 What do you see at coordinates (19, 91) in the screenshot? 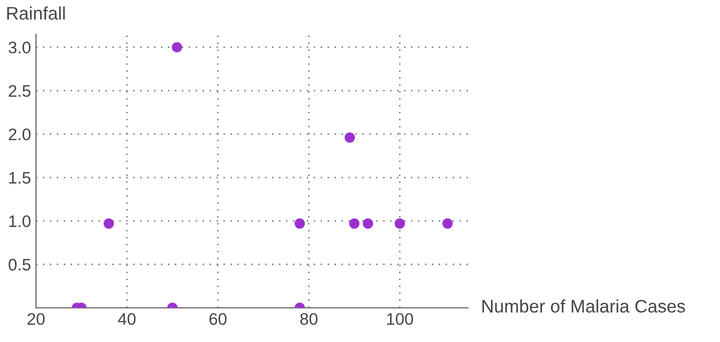
I see `y-tick-label: 2.5` at bounding box center [19, 91].